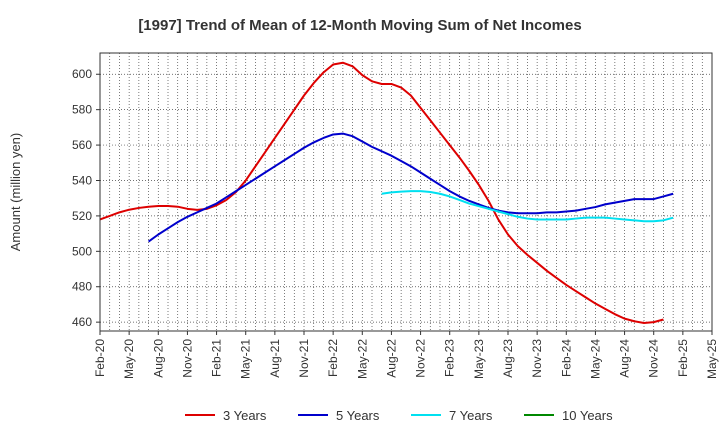  I want to click on y-tick-label: 480, so click(82, 287).